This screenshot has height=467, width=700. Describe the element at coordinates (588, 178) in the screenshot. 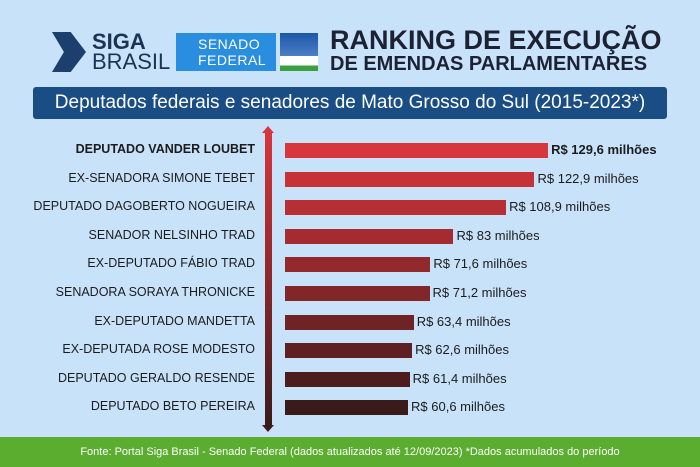

I see `value-label: R$ 122,9 milhões` at that location.